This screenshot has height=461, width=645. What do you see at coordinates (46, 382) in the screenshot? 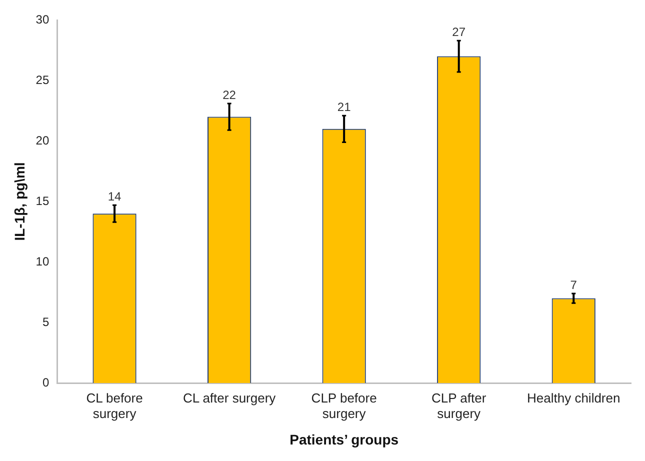
I see `y-tick-label: 0` at bounding box center [46, 382].